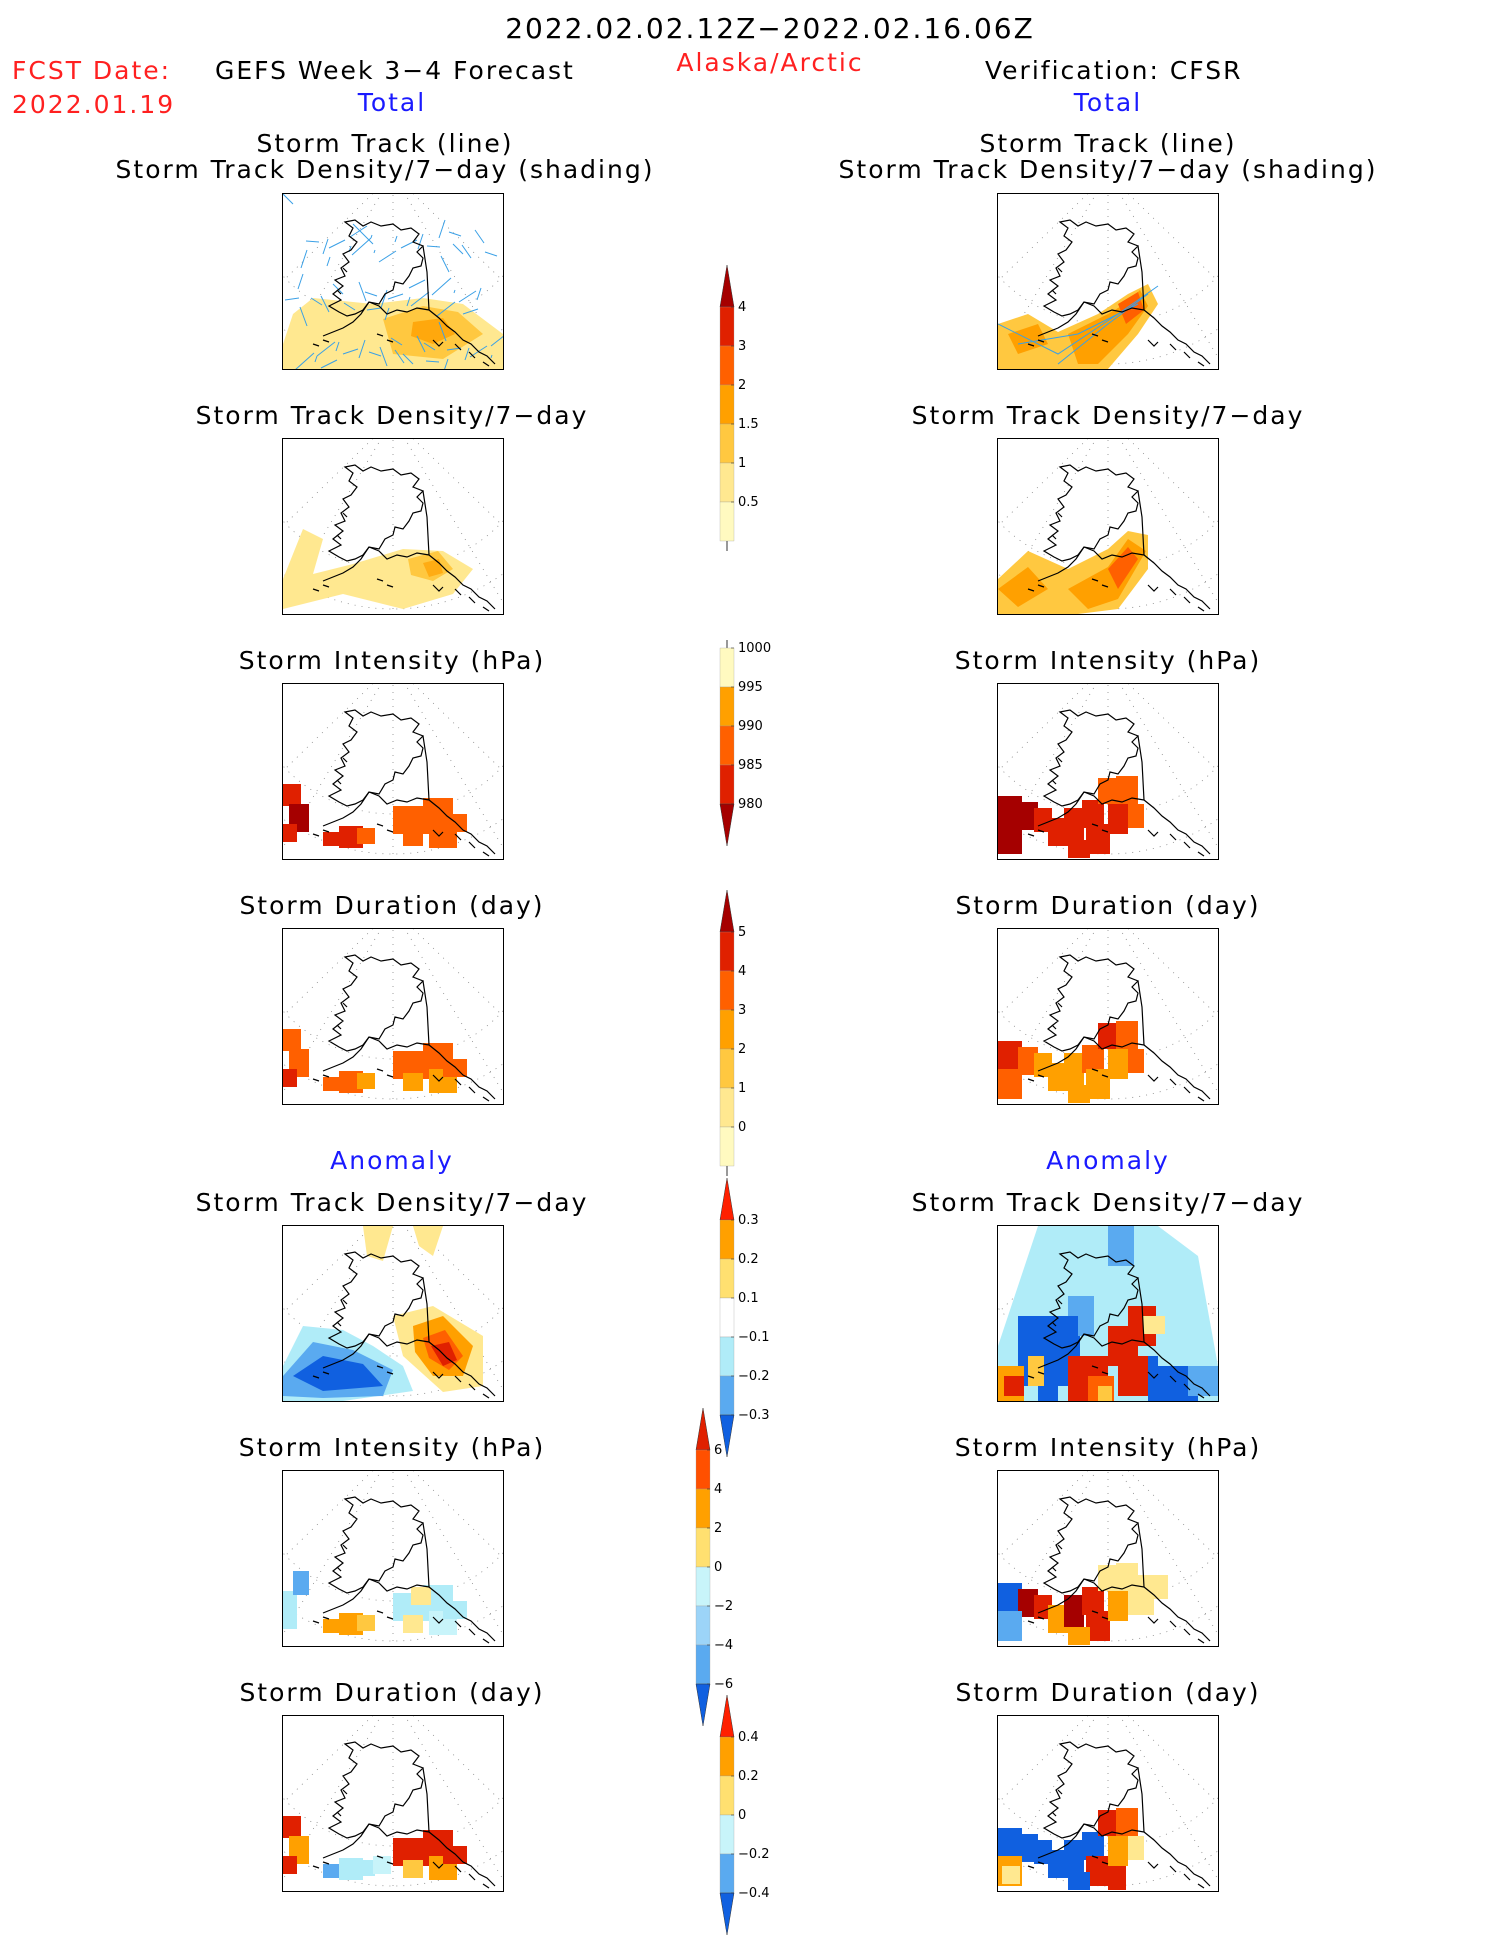 Image resolution: width=1487 pixels, height=1939 pixels. Describe the element at coordinates (393, 771) in the screenshot. I see `map-fcst-intensity` at that location.